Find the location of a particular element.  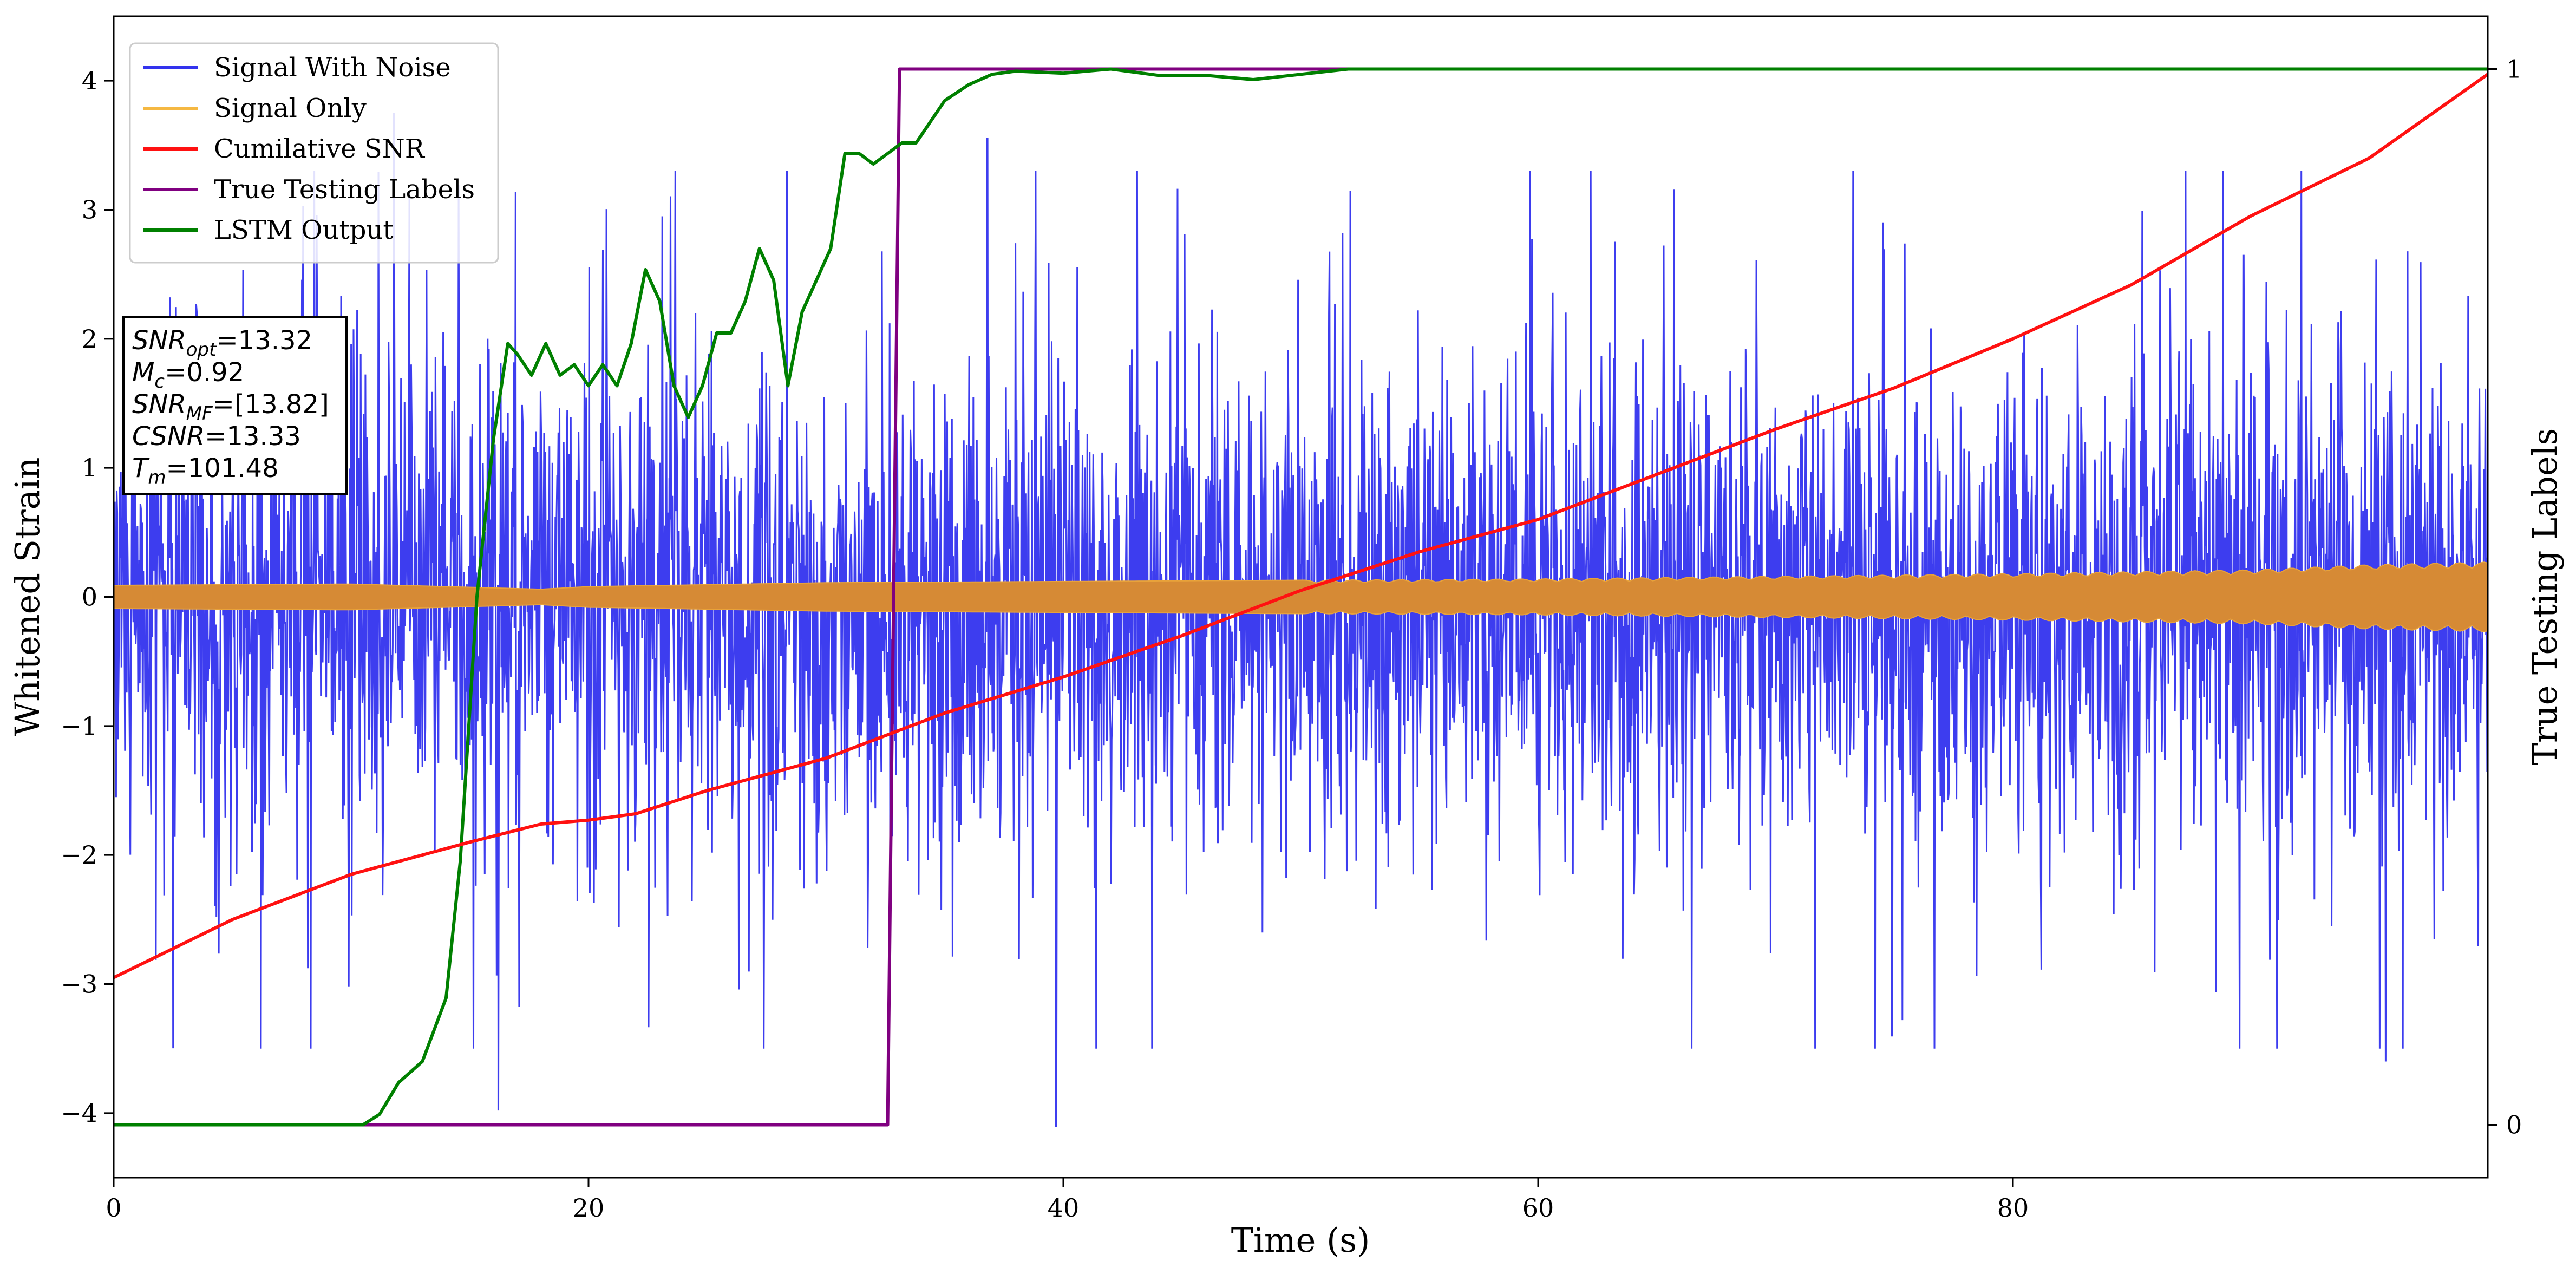

x-tick-label: 40 is located at coordinates (1064, 1208).